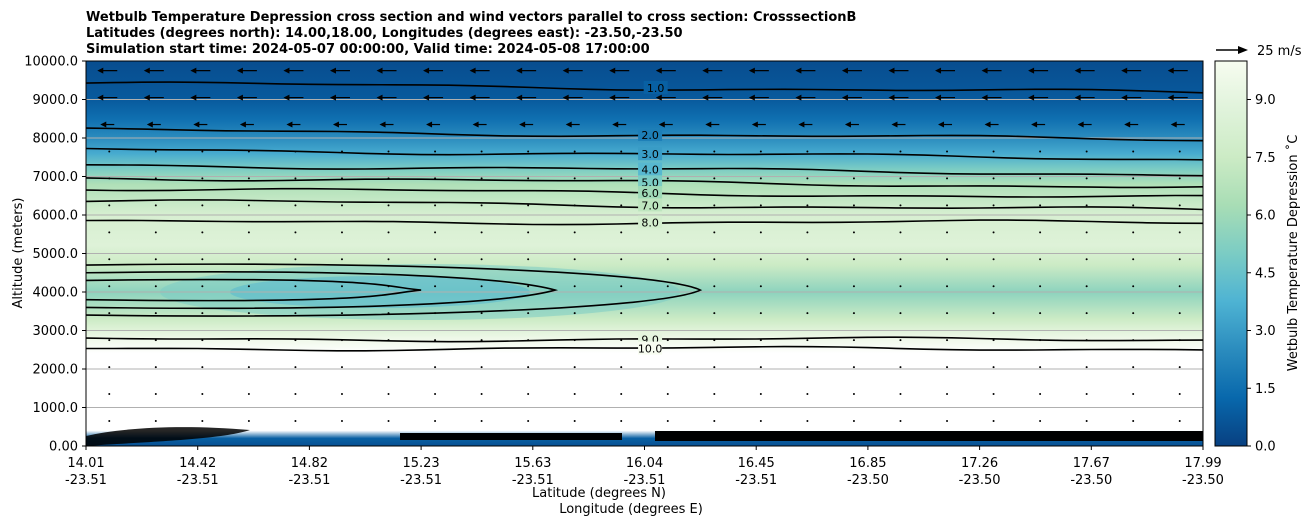 The width and height of the screenshot is (1312, 526). I want to click on y-tick-label: 4000.0, so click(56, 293).